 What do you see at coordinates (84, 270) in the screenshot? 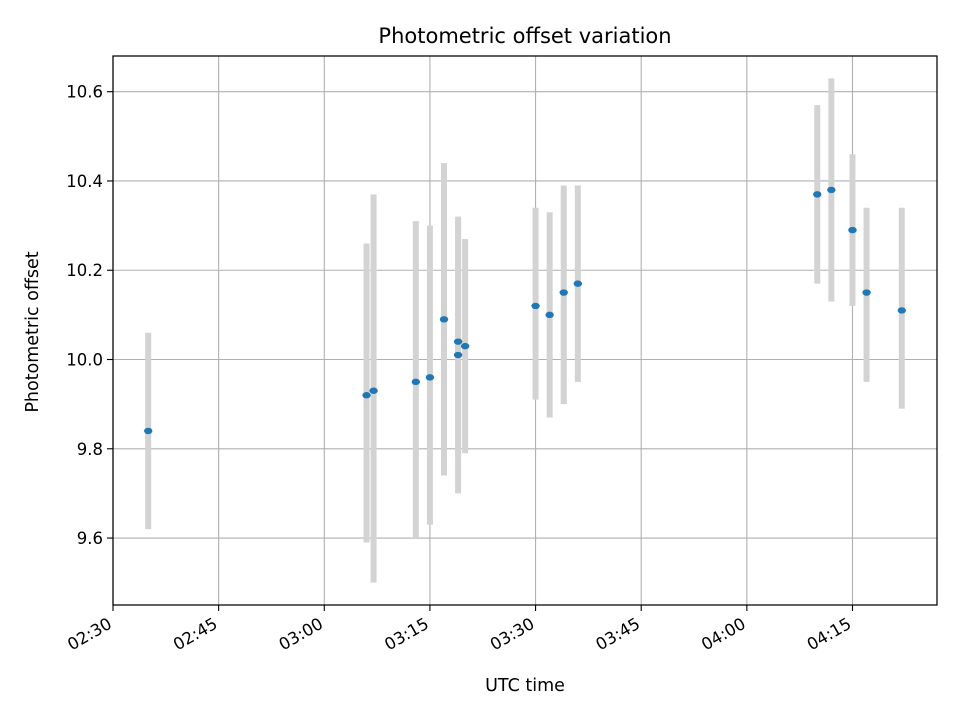
I see `y-tick-label: 10.2` at bounding box center [84, 270].